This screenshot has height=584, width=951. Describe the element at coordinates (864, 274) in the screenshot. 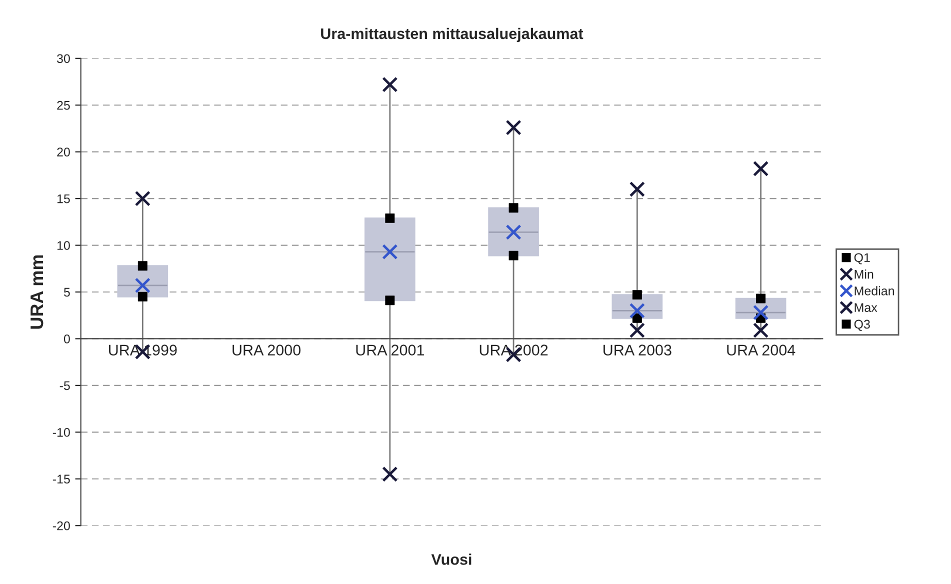

I see `legend-label: Min` at that location.